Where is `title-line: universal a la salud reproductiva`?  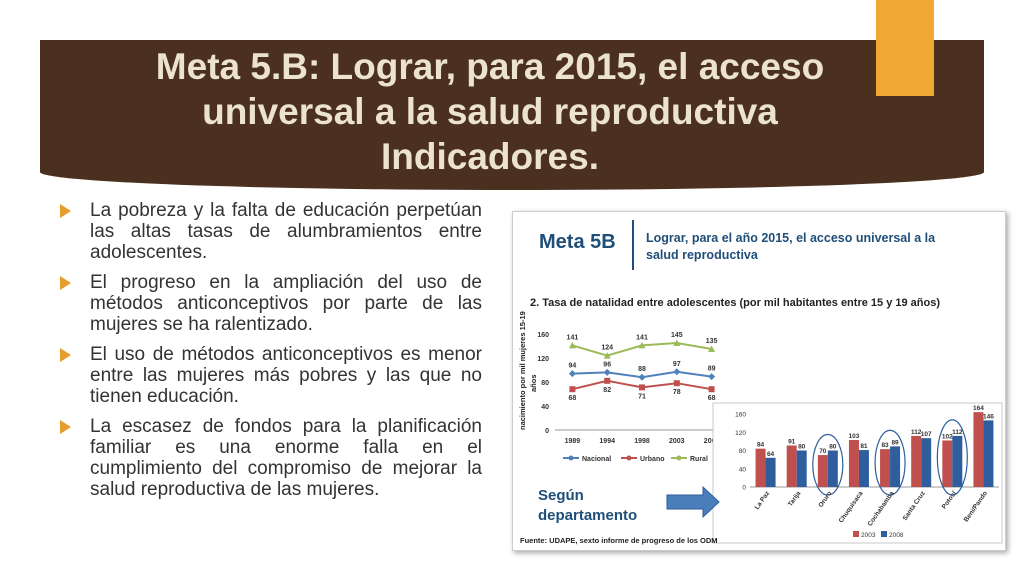 title-line: universal a la salud reproductiva is located at coordinates (490, 111).